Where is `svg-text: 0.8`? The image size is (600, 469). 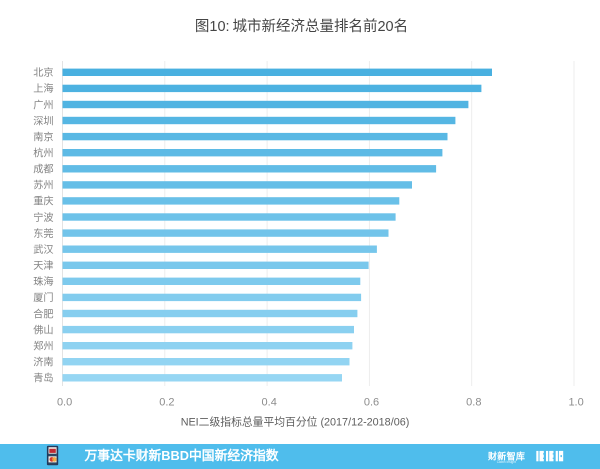
svg-text: 0.8 is located at coordinates (473, 403).